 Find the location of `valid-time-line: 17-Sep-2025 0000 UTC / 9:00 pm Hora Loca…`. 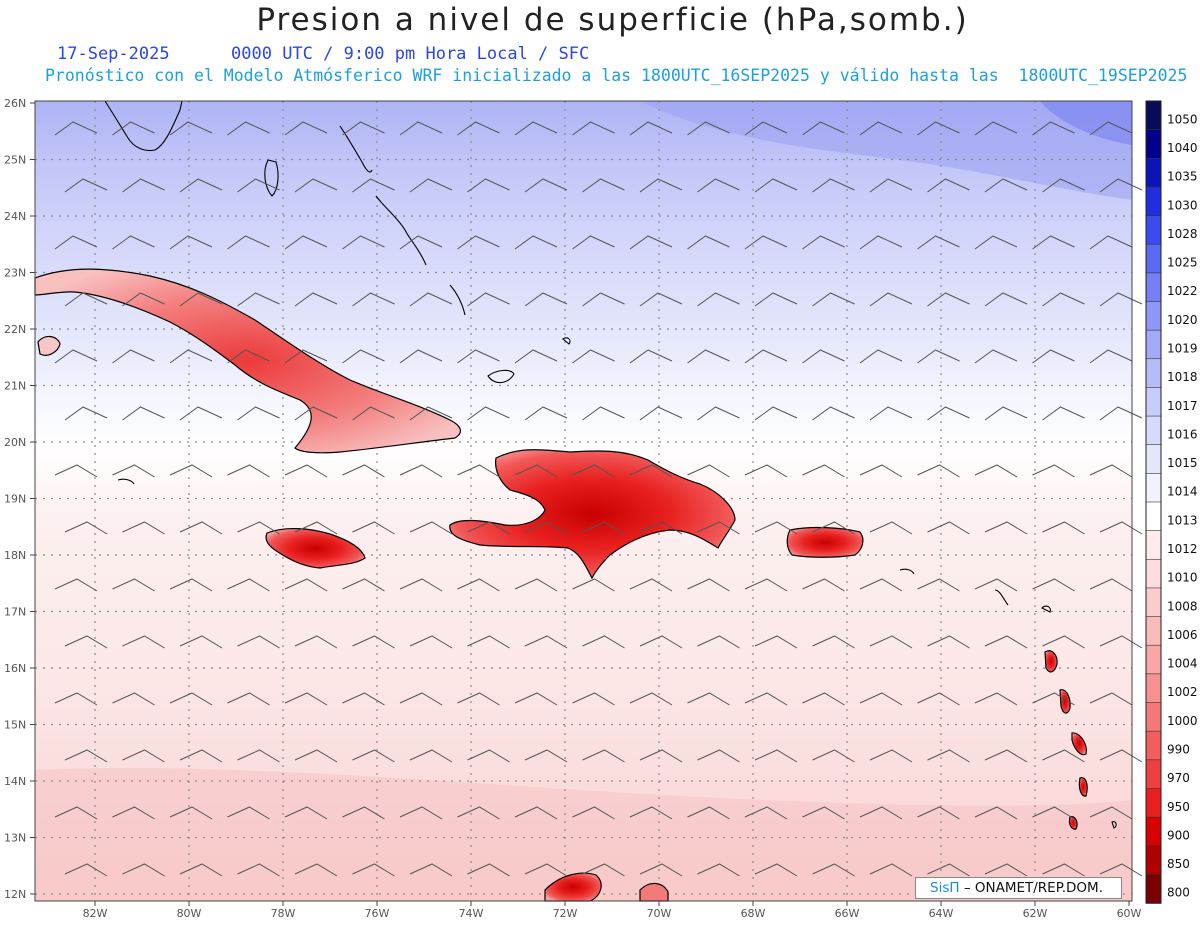

valid-time-line: 17-Sep-2025 0000 UTC / 9:00 pm Hora Loca… is located at coordinates (323, 54).